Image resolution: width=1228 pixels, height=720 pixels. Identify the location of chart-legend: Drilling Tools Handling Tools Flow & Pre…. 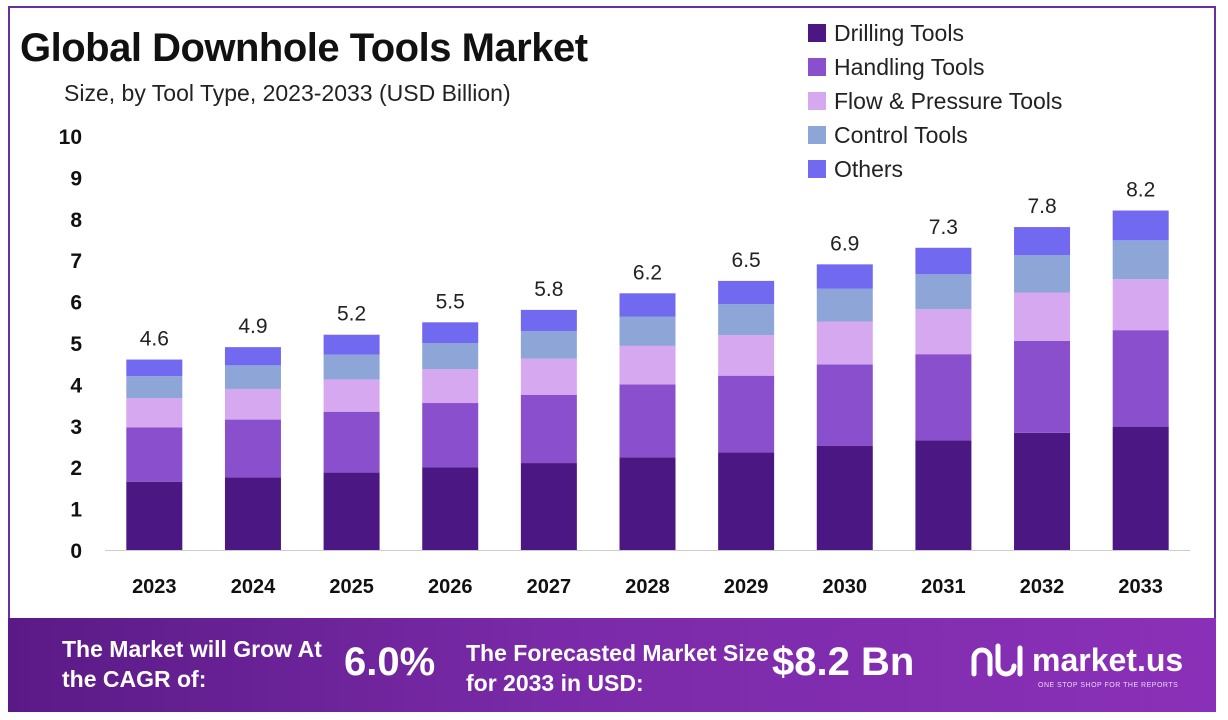
(935, 101).